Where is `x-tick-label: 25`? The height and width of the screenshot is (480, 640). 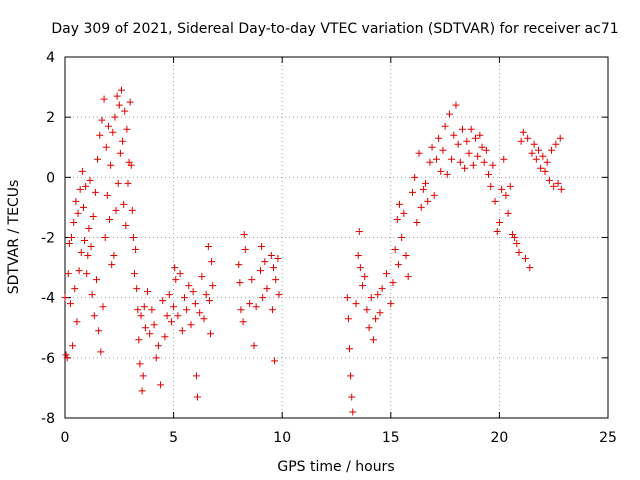
x-tick-label: 25 is located at coordinates (608, 438).